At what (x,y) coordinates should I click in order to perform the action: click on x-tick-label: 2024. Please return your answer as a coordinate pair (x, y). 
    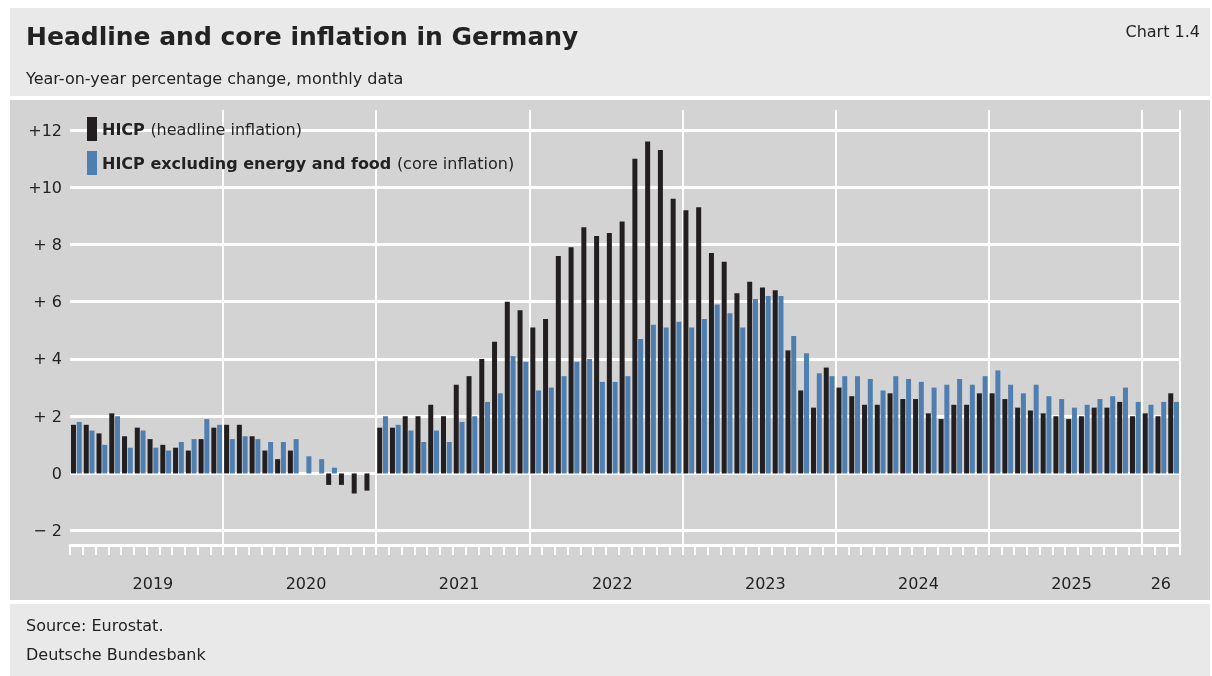
    Looking at the image, I should click on (918, 583).